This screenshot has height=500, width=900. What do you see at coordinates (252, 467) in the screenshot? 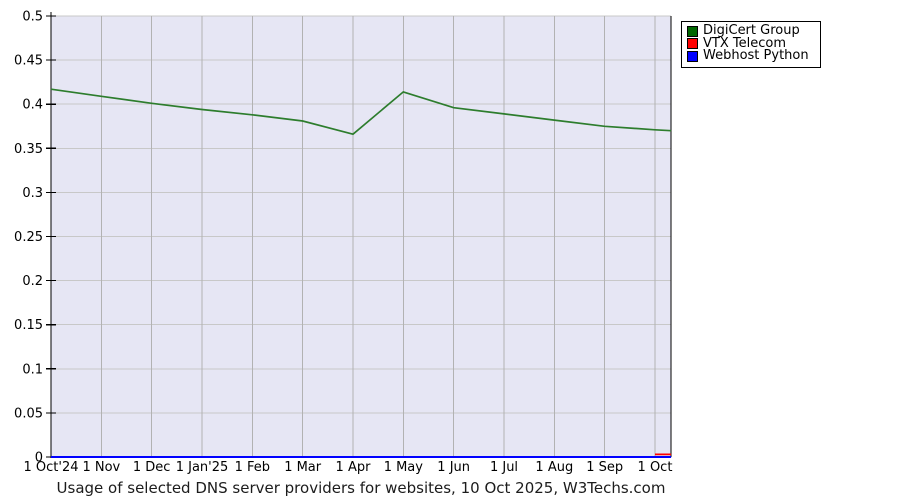
I see `x-tick-label-4: 1 Feb` at bounding box center [252, 467].